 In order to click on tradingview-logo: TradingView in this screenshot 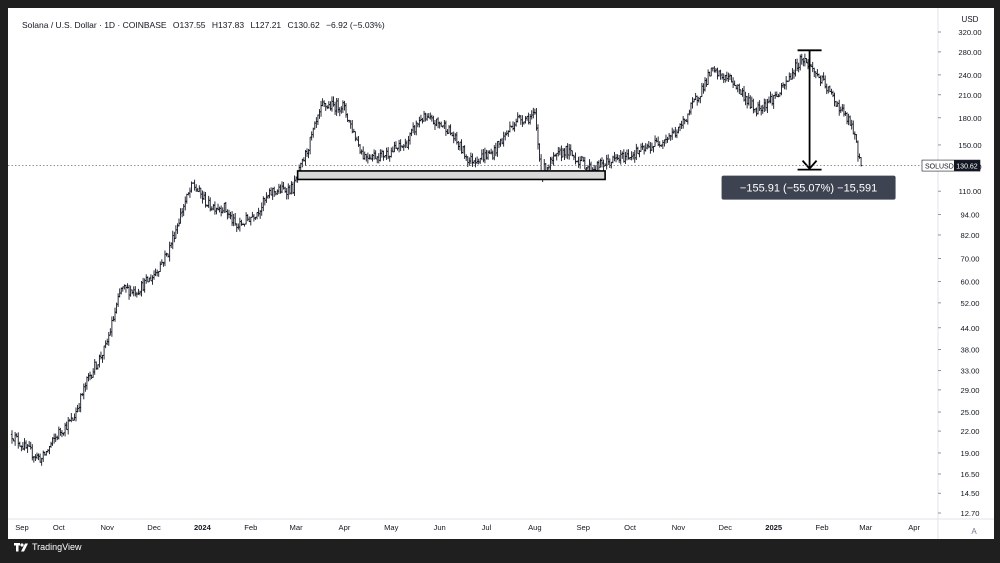, I will do `click(48, 547)`.